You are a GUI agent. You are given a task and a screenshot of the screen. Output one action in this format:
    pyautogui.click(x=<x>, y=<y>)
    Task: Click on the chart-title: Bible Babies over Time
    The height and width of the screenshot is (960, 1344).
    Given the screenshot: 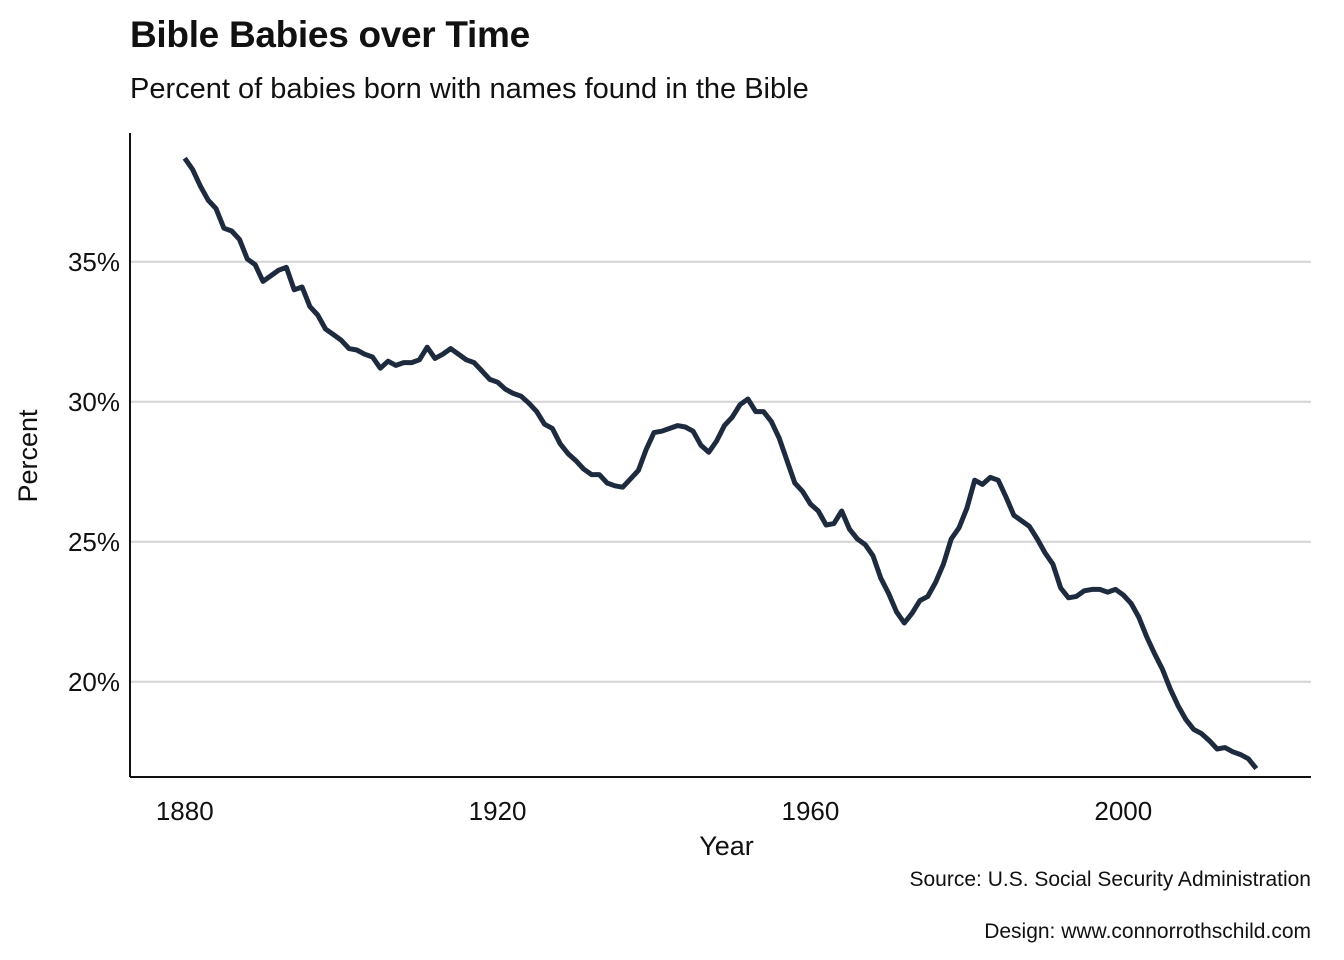 What is the action you would take?
    pyautogui.click(x=330, y=34)
    